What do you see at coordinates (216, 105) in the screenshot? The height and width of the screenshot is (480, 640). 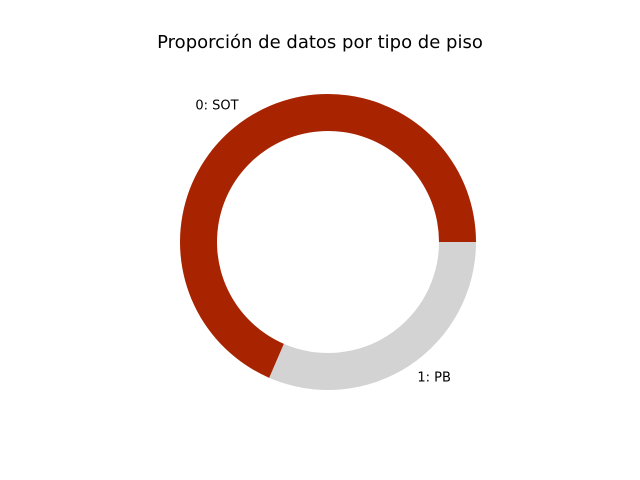 I see `slice-label-0: 0: SOT` at bounding box center [216, 105].